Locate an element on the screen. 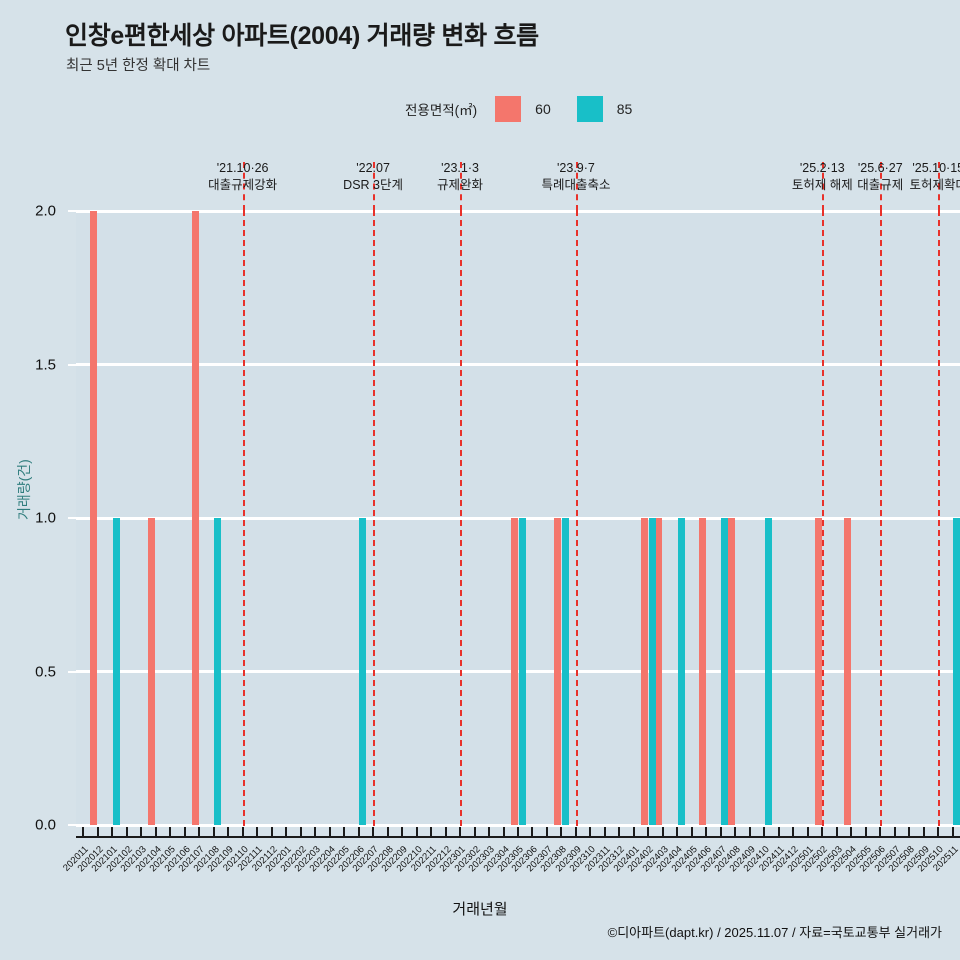 This screenshot has width=960, height=960. event-date: '23.1·3 is located at coordinates (460, 168).